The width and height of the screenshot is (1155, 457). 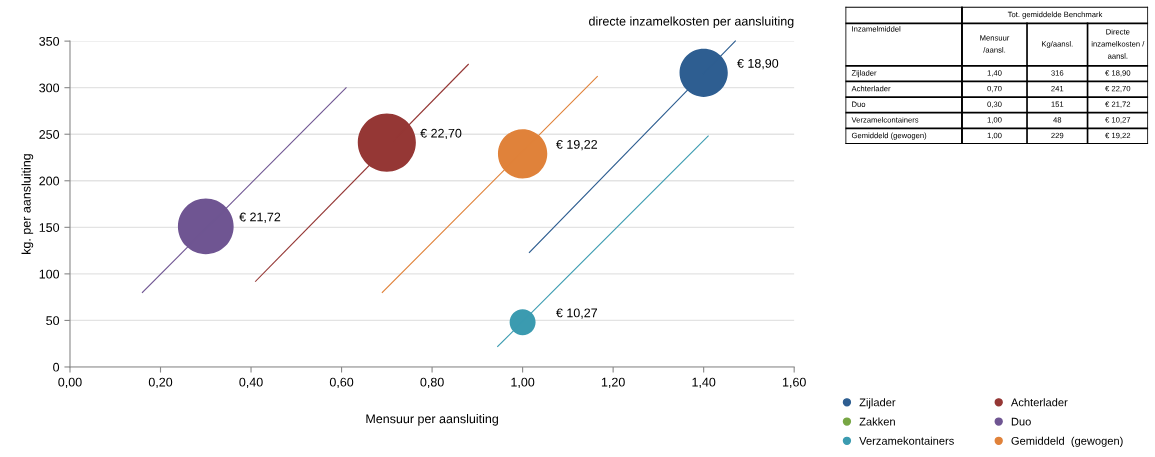 What do you see at coordinates (56, 367) in the screenshot?
I see `y-tick-label: 0` at bounding box center [56, 367].